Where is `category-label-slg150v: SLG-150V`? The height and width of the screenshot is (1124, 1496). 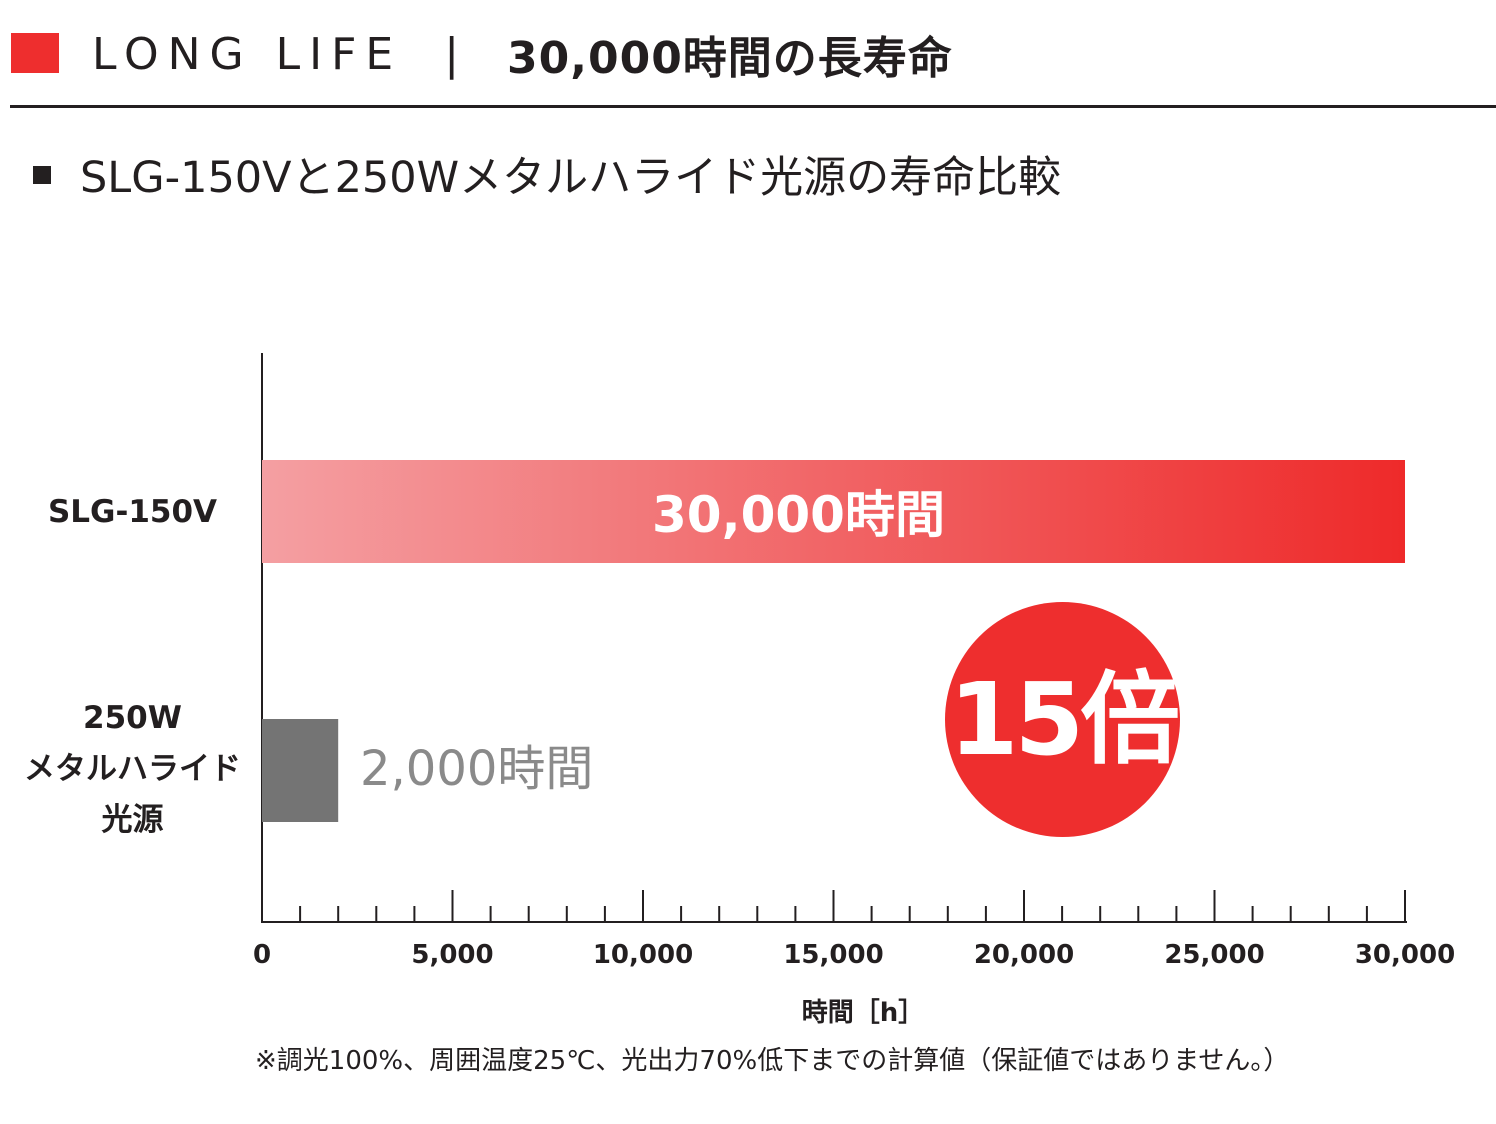 category-label-slg150v: SLG-150V is located at coordinates (132, 512).